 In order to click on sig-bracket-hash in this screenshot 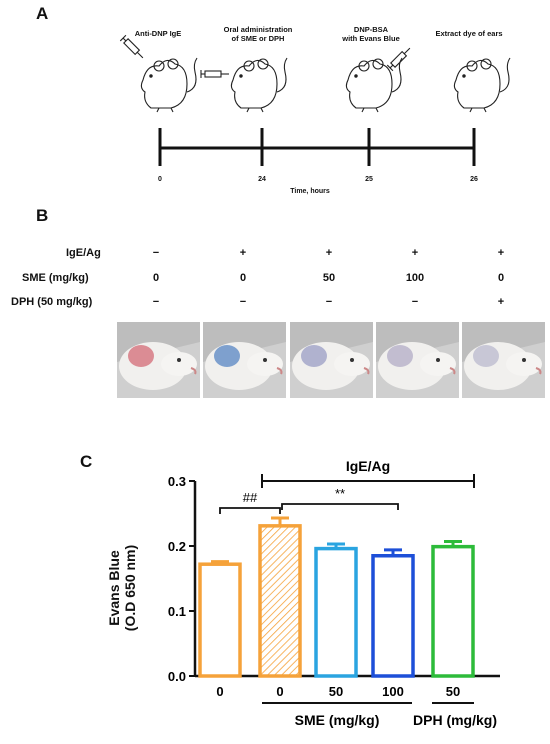, I will do `click(250, 510)`.